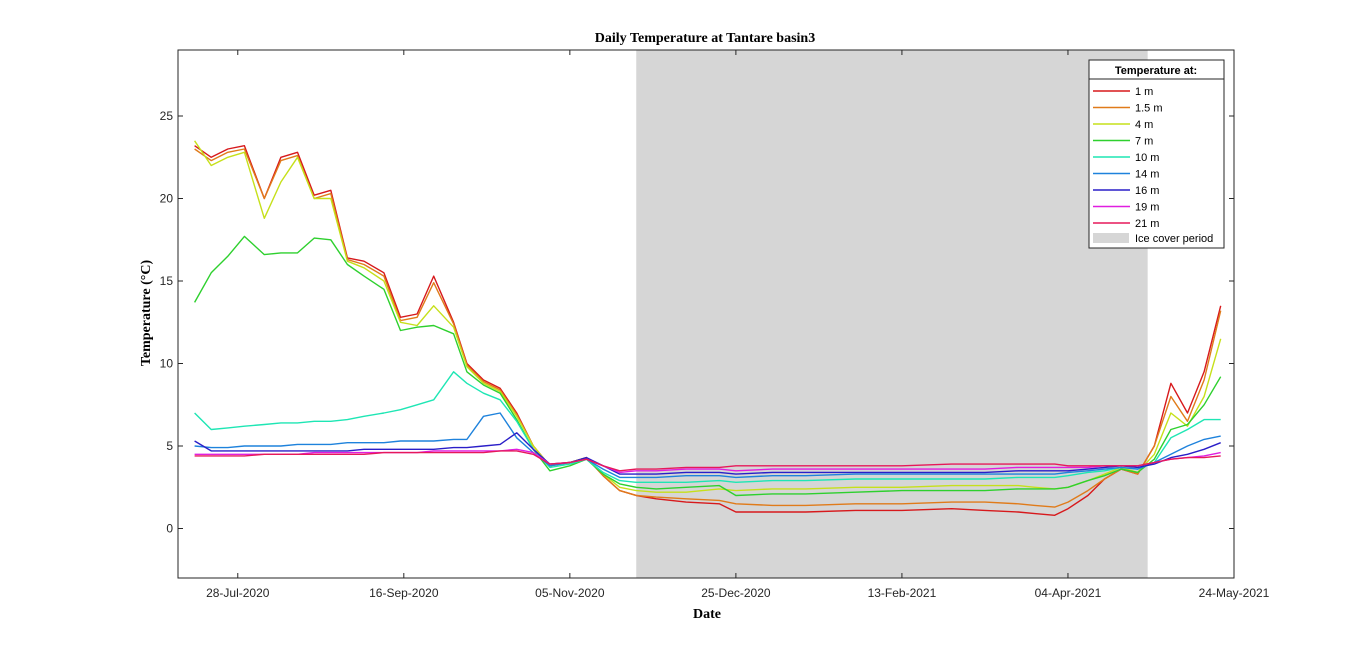  Describe the element at coordinates (167, 199) in the screenshot. I see `y-tick-label: 20` at that location.